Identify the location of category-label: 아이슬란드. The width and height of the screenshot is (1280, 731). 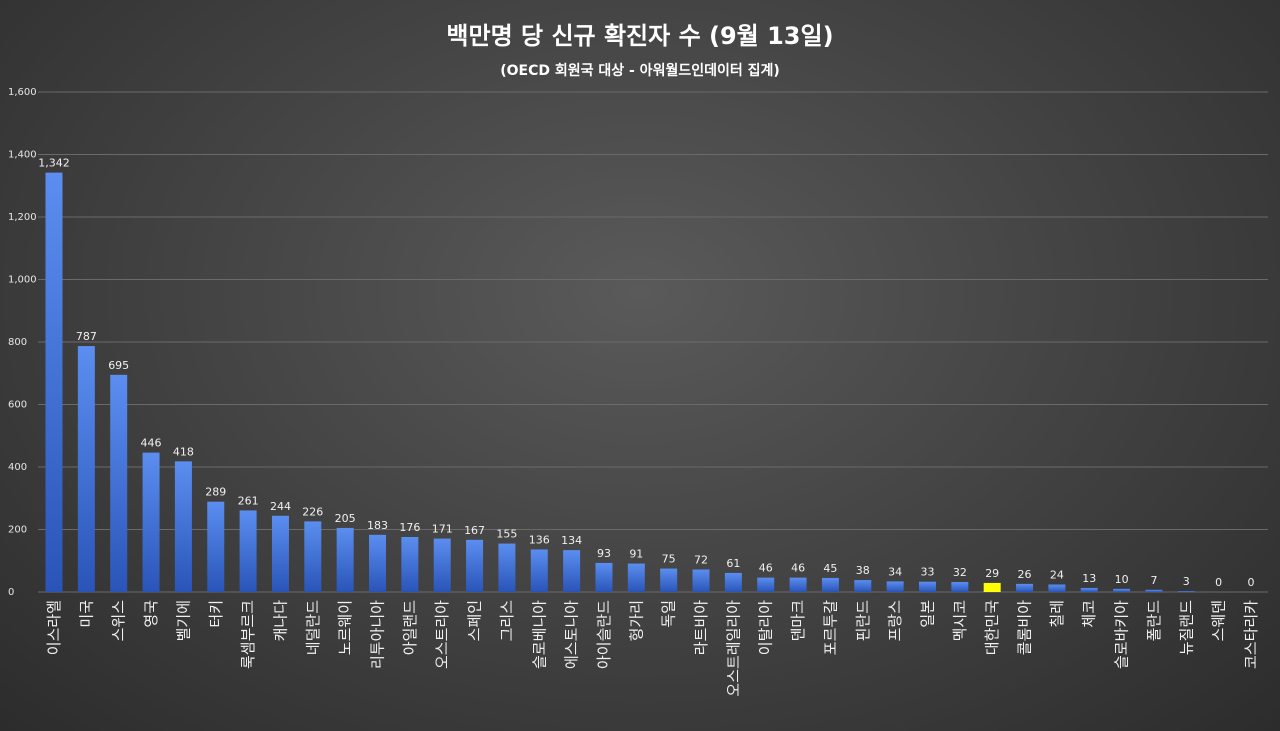
(604, 634).